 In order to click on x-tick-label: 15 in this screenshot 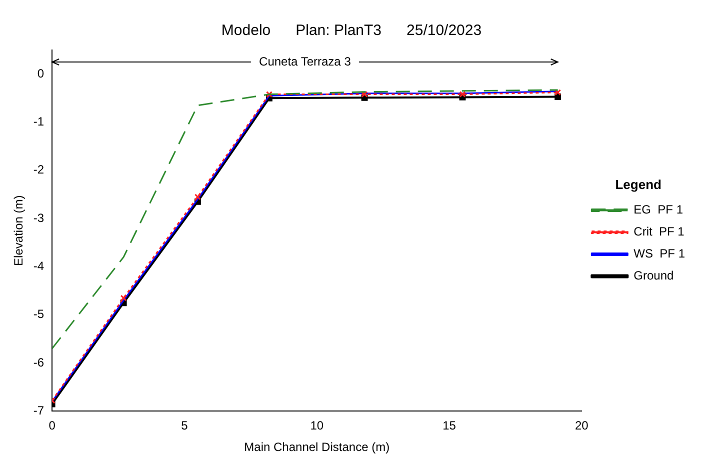, I will do `click(449, 425)`.